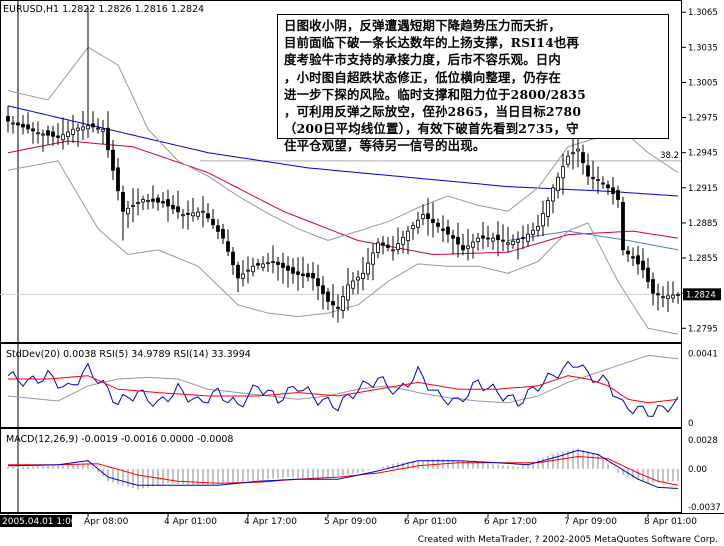 Image resolution: width=724 pixels, height=546 pixels. What do you see at coordinates (341, 470) in the screenshot?
I see `macd-panel-frame` at bounding box center [341, 470].